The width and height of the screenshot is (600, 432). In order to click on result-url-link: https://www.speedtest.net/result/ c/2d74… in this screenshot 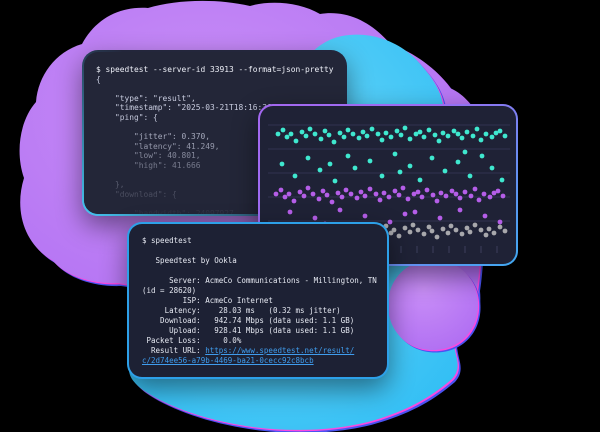, I will do `click(248, 355)`.